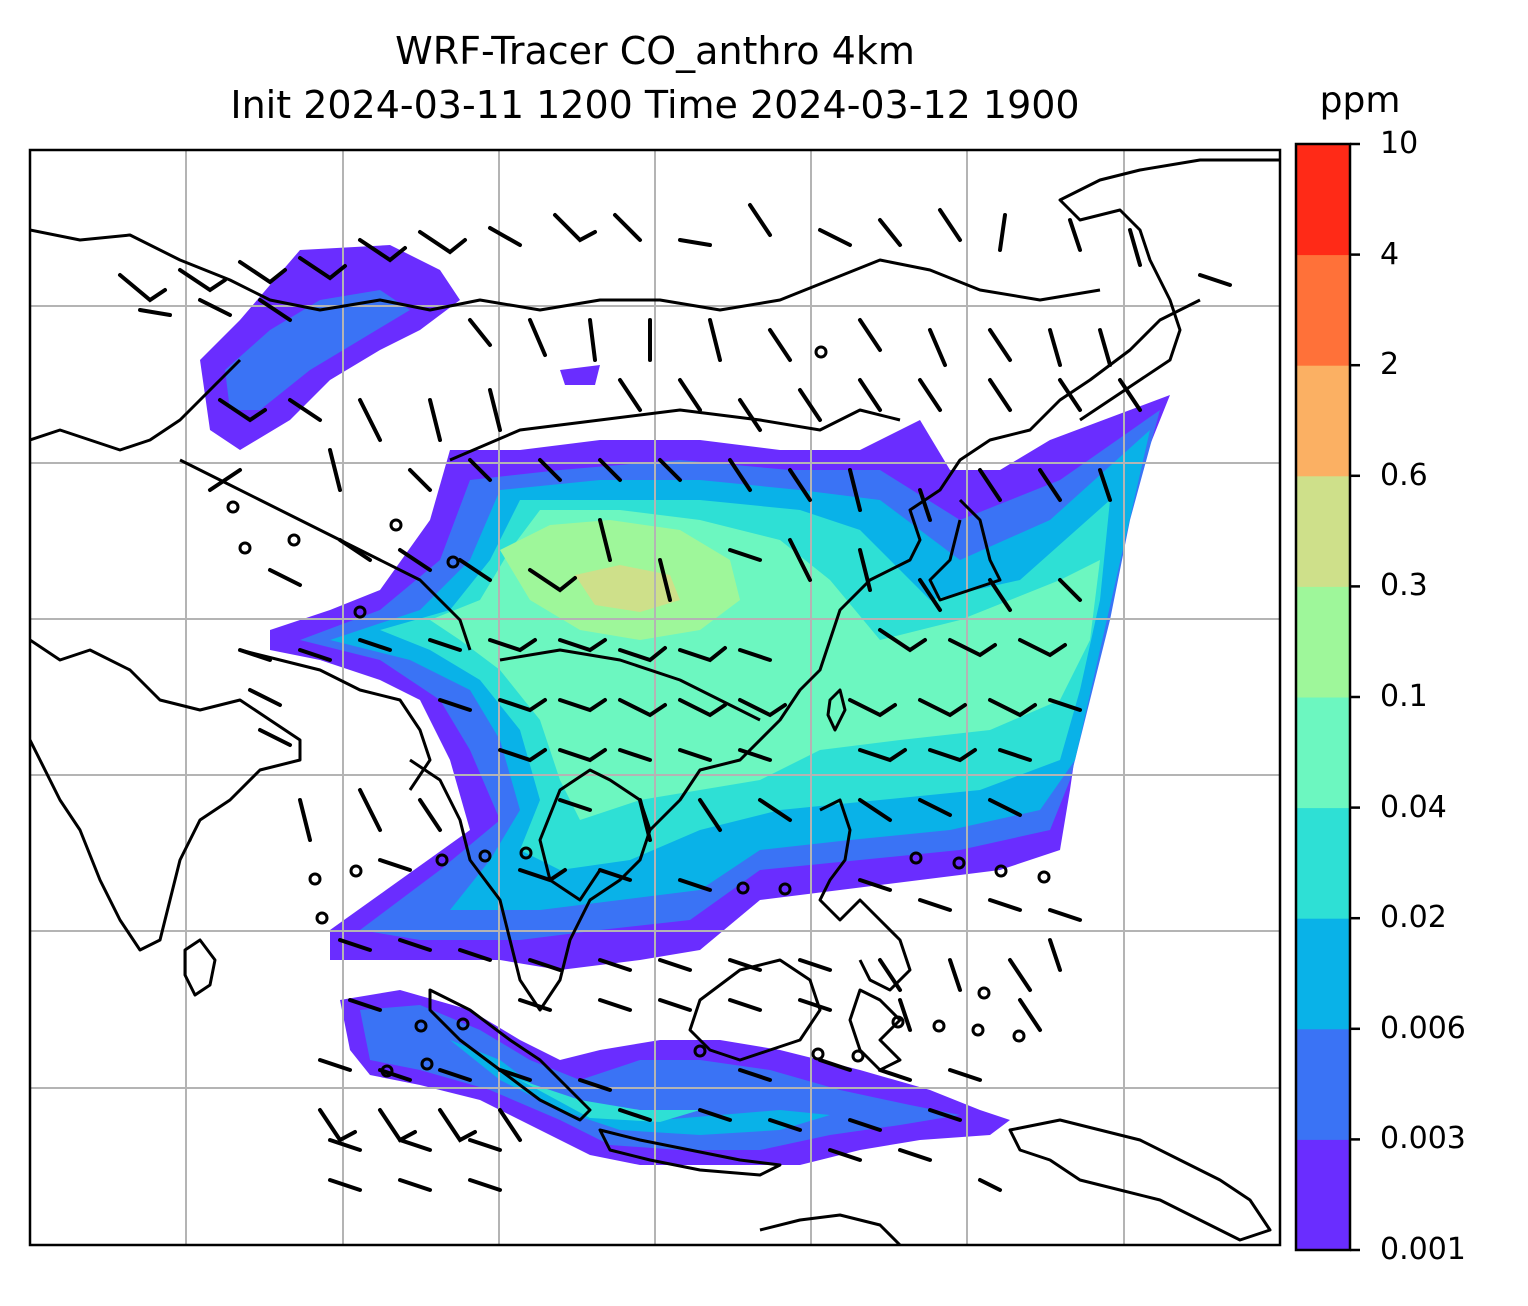 This screenshot has width=1528, height=1306. I want to click on coast-australia, so click(830, 1229).